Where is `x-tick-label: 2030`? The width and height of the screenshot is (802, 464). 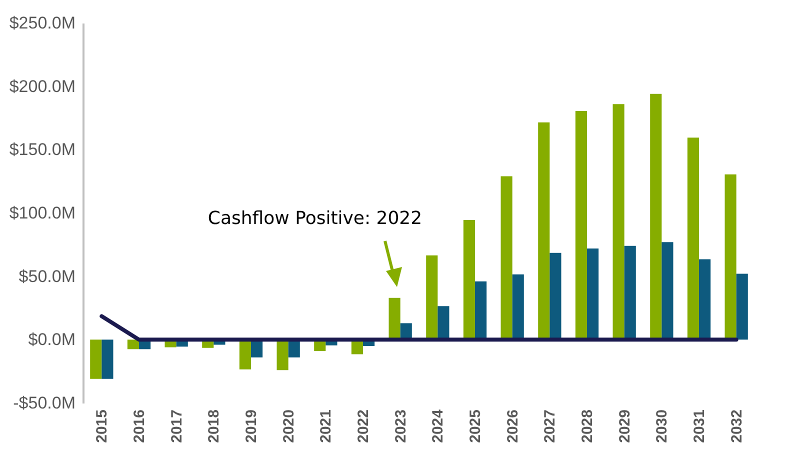 x-tick-label: 2030 is located at coordinates (662, 426).